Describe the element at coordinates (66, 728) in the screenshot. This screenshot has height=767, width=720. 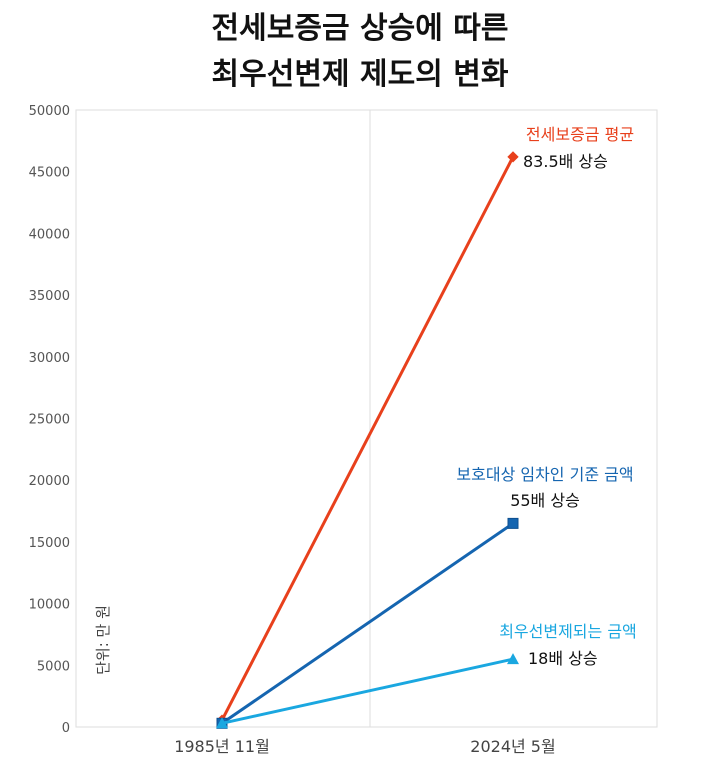
I see `y-tick-label: 0` at that location.